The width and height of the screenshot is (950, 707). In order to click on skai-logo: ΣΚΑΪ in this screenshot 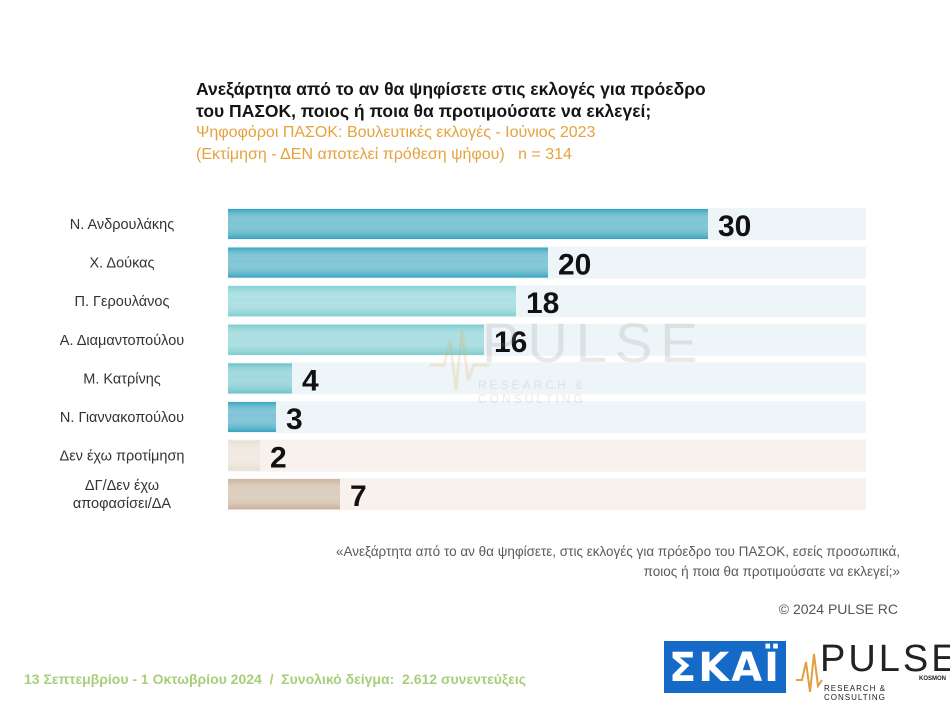, I will do `click(725, 667)`.